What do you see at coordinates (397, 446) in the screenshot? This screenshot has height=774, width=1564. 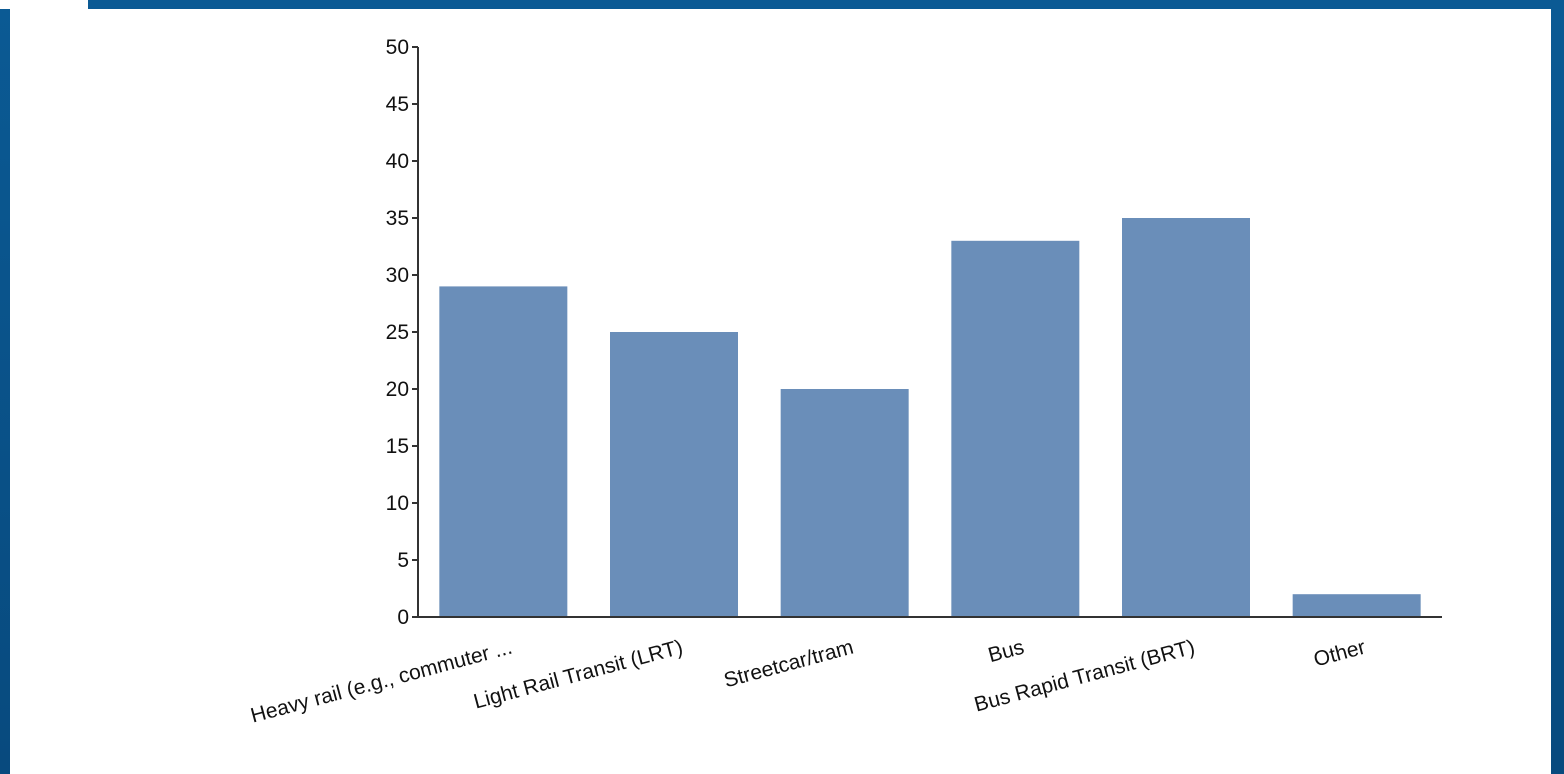 I see `y-tick-label: 15` at bounding box center [397, 446].